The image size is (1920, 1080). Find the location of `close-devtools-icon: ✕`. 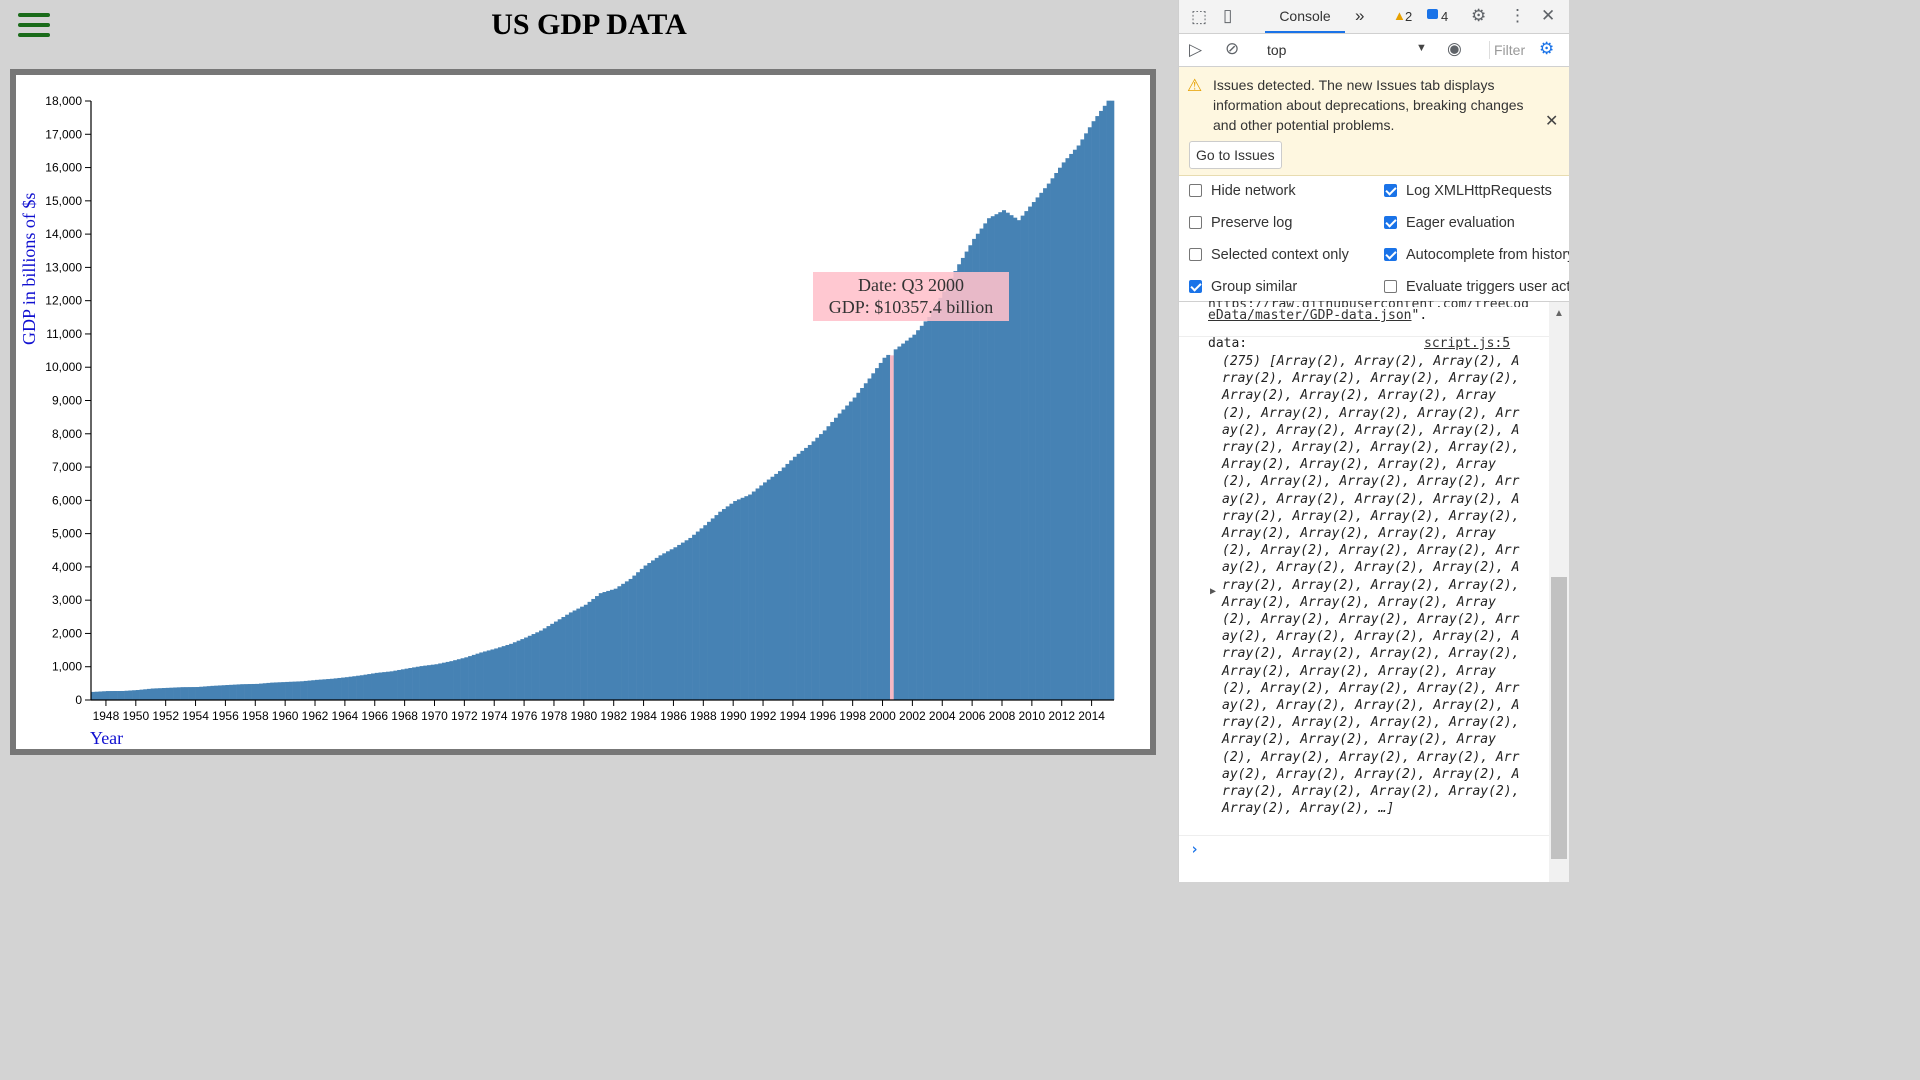

close-devtools-icon: ✕ is located at coordinates (1548, 15).